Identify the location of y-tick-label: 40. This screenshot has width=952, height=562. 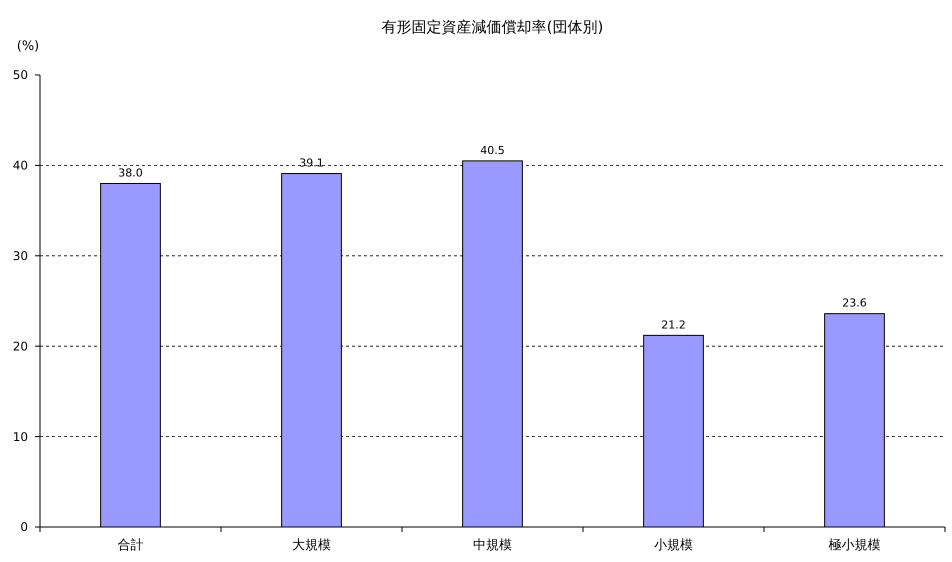
(20, 165).